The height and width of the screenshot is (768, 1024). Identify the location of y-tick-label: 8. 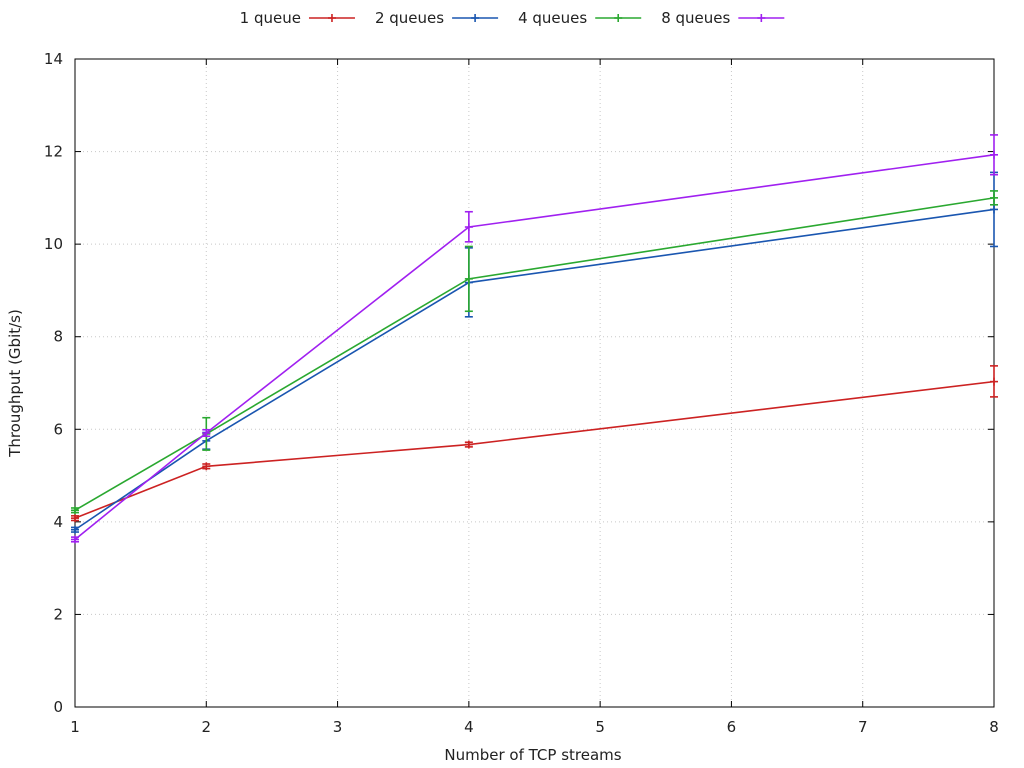
(58, 337).